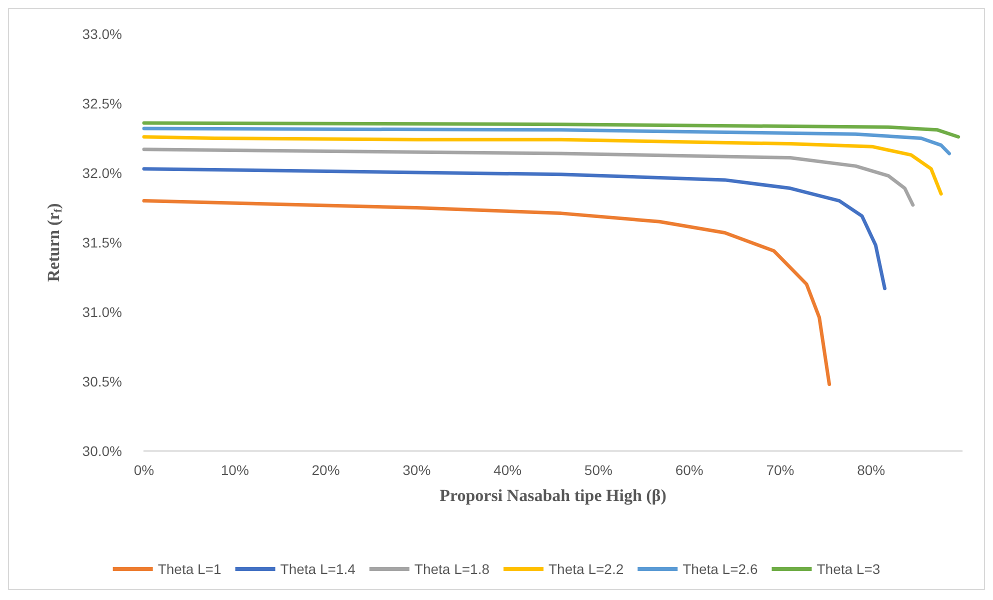  What do you see at coordinates (780, 470) in the screenshot?
I see `x-tick-label: 70%` at bounding box center [780, 470].